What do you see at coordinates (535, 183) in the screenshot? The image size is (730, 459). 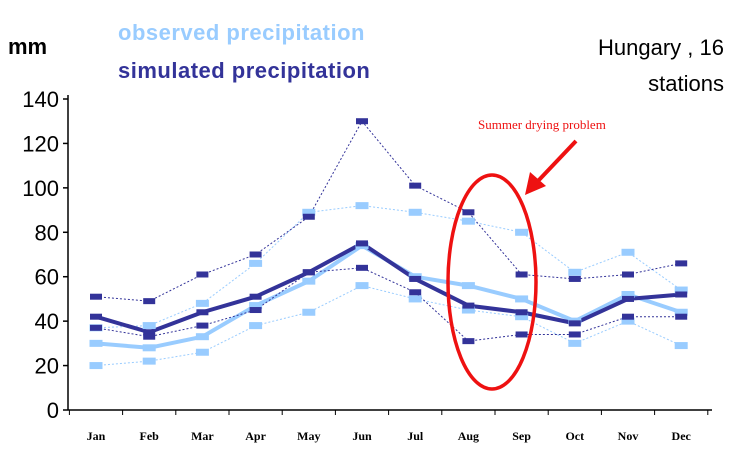 I see `annotation-arrow-head` at bounding box center [535, 183].